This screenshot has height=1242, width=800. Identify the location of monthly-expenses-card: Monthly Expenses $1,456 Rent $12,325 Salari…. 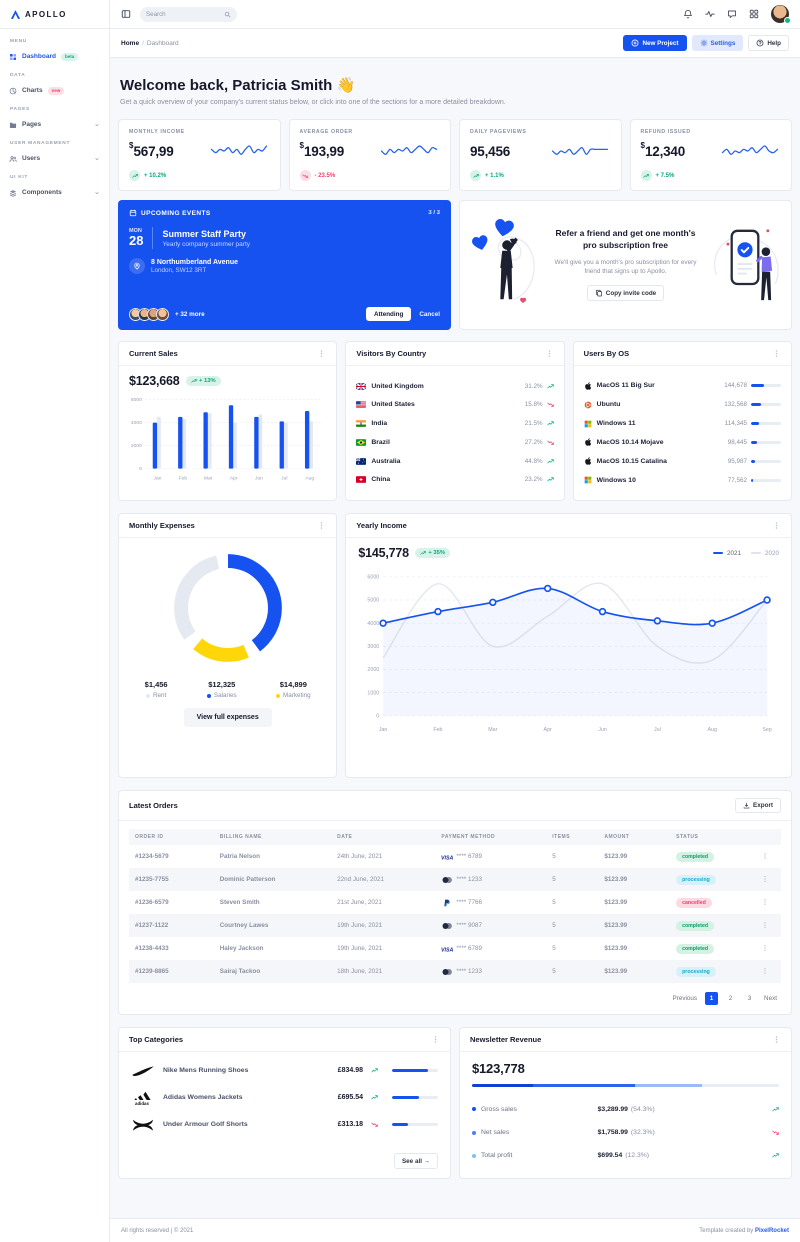
(228, 645).